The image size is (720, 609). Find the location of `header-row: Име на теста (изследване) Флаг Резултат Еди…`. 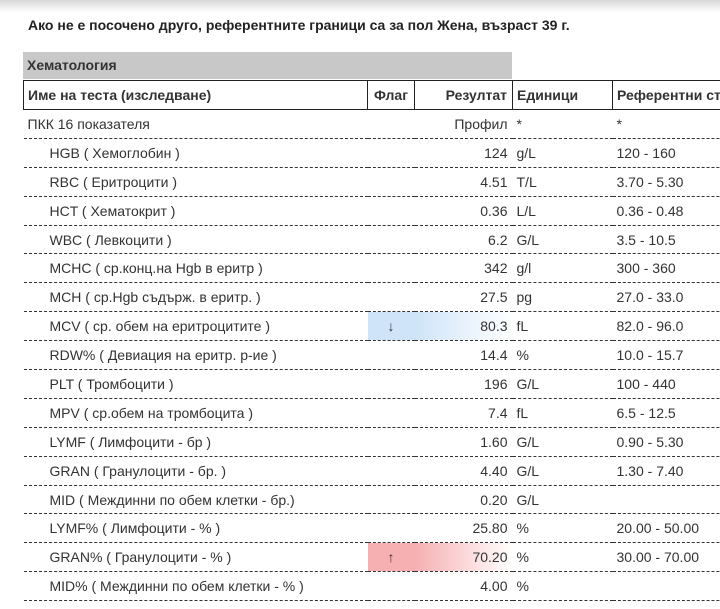

header-row: Име на теста (изследване) Флаг Резултат Еди… is located at coordinates (371, 95).